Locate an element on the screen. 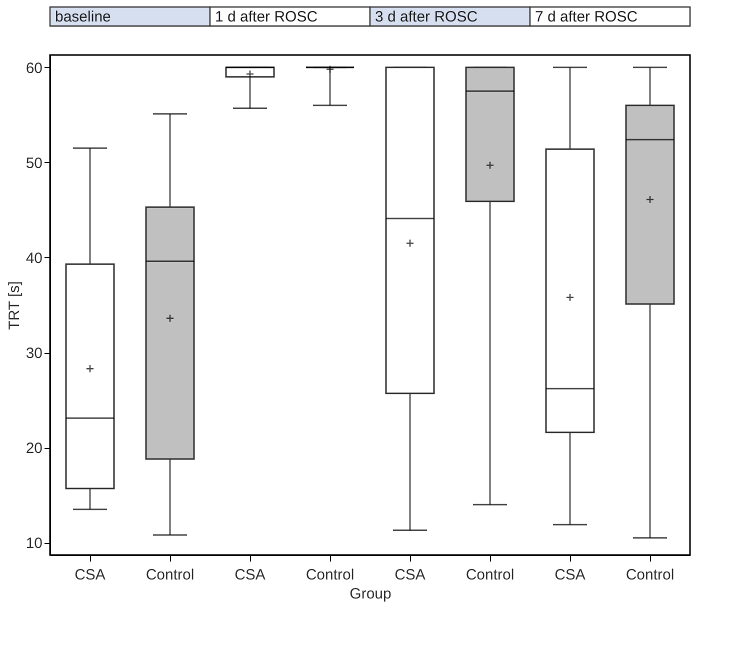 The image size is (751, 646). y-axis-title: TRT [s] is located at coordinates (14, 305).